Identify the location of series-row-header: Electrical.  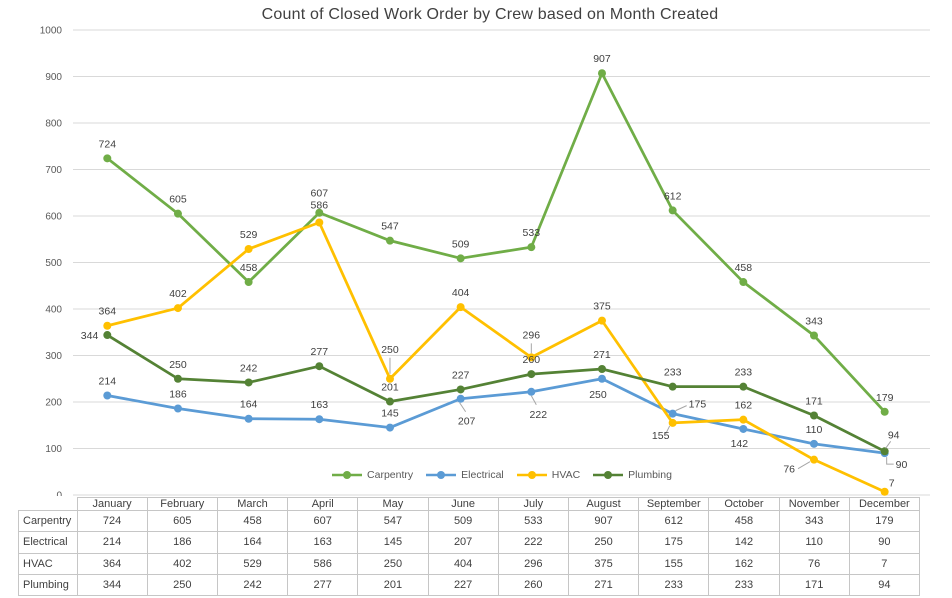
(48, 542).